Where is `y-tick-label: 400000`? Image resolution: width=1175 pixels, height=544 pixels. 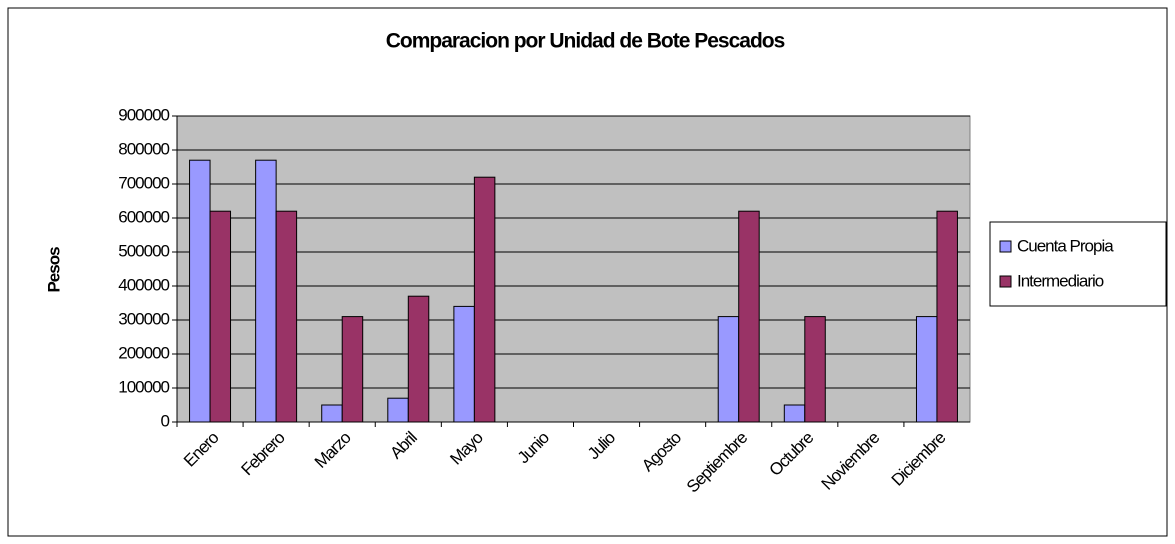
y-tick-label: 400000 is located at coordinates (143, 284).